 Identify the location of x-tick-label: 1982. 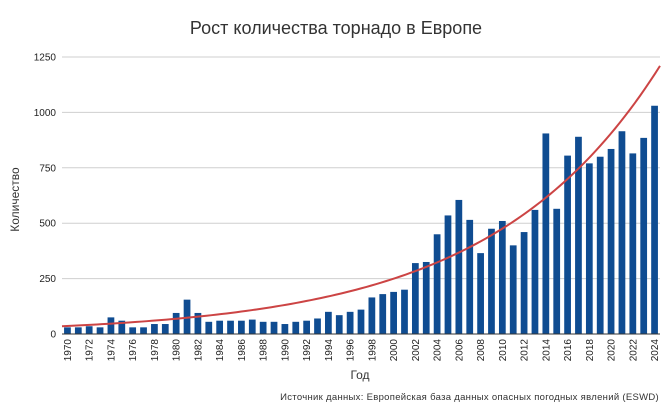
(198, 350).